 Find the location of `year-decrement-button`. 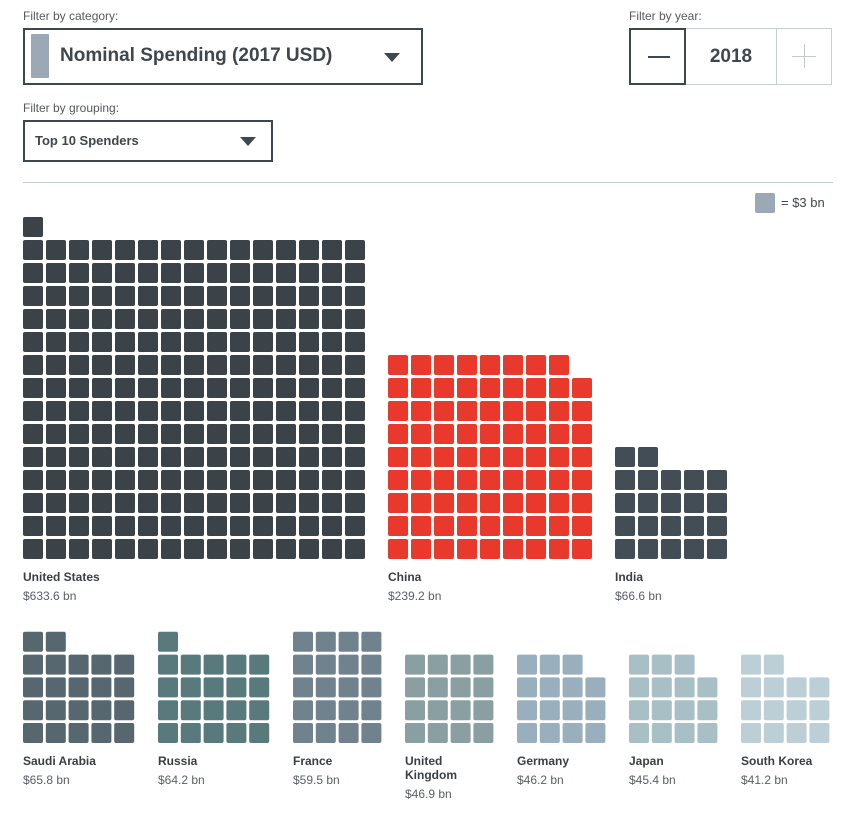

year-decrement-button is located at coordinates (657, 56).